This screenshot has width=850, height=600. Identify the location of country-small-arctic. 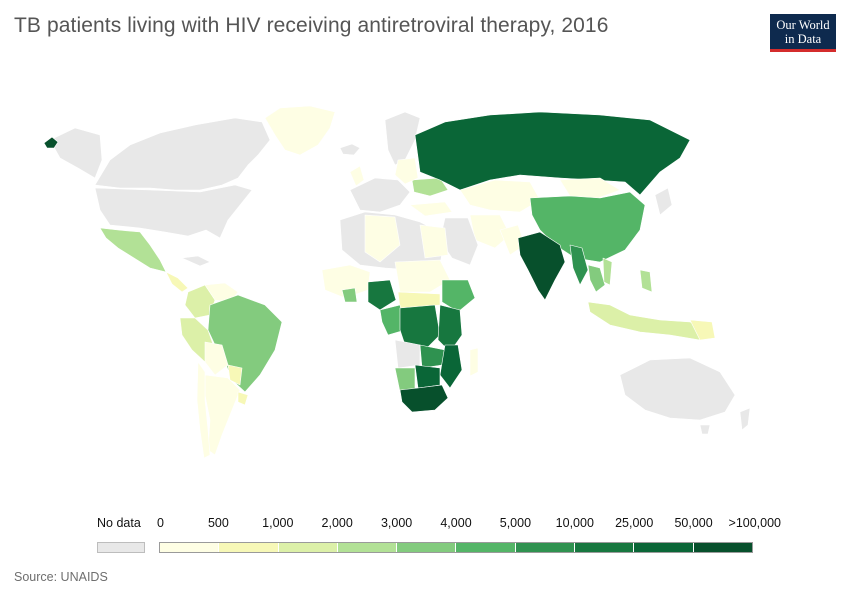
(51, 142).